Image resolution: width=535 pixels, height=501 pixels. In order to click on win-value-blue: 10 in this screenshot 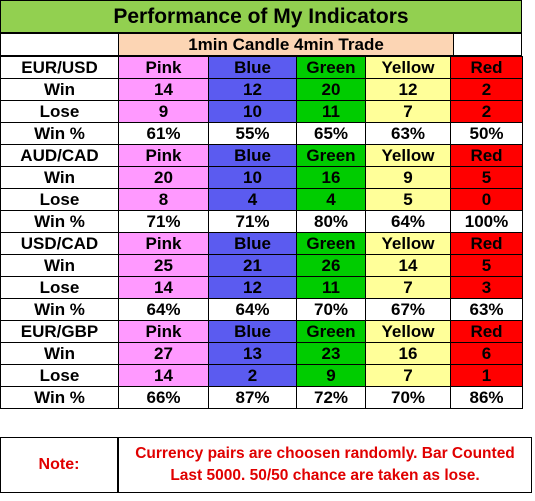, I will do `click(252, 177)`.